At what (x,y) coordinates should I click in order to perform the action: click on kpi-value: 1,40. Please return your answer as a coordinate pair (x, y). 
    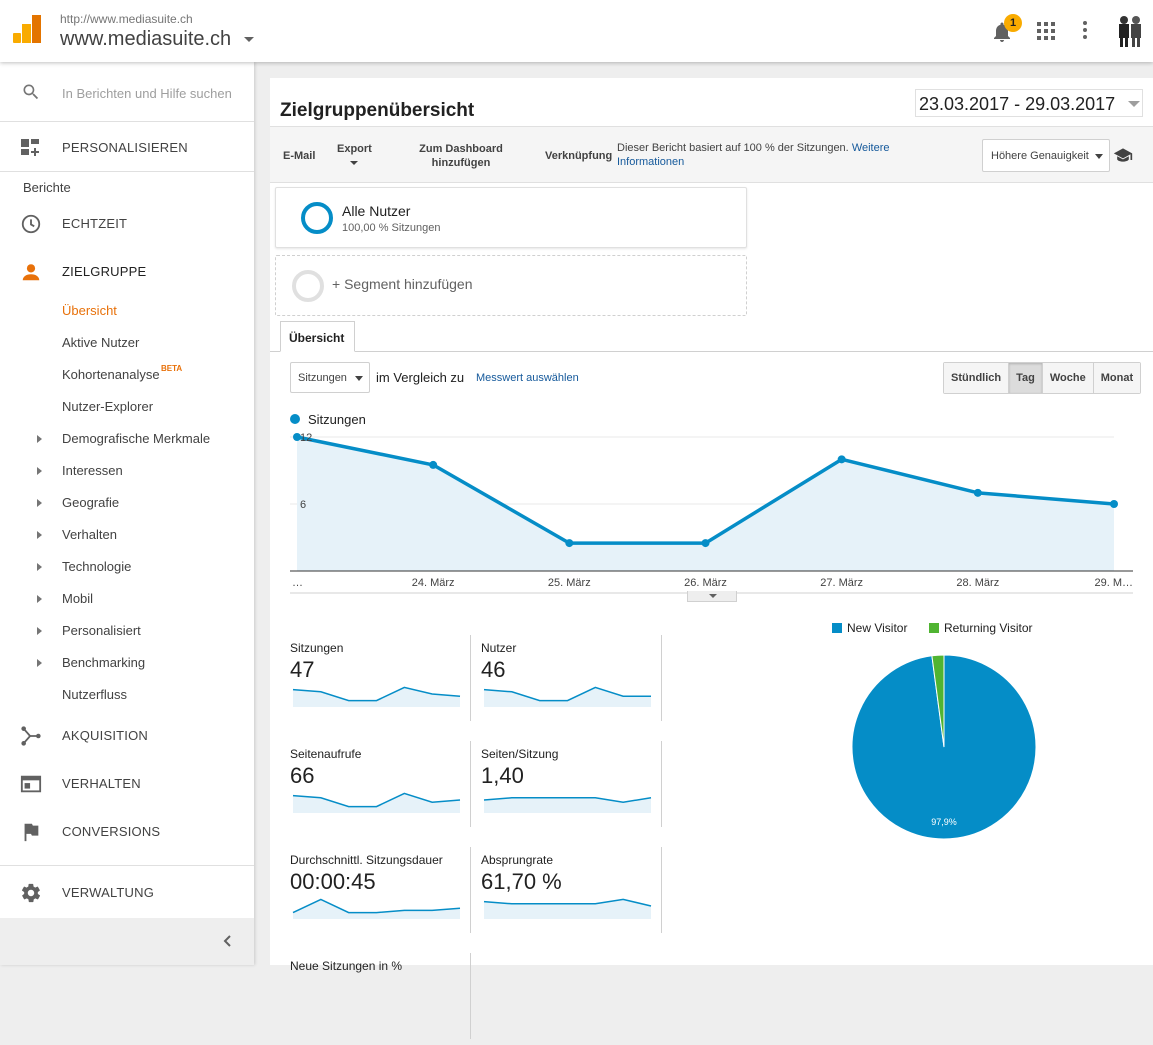
    Looking at the image, I should click on (502, 775).